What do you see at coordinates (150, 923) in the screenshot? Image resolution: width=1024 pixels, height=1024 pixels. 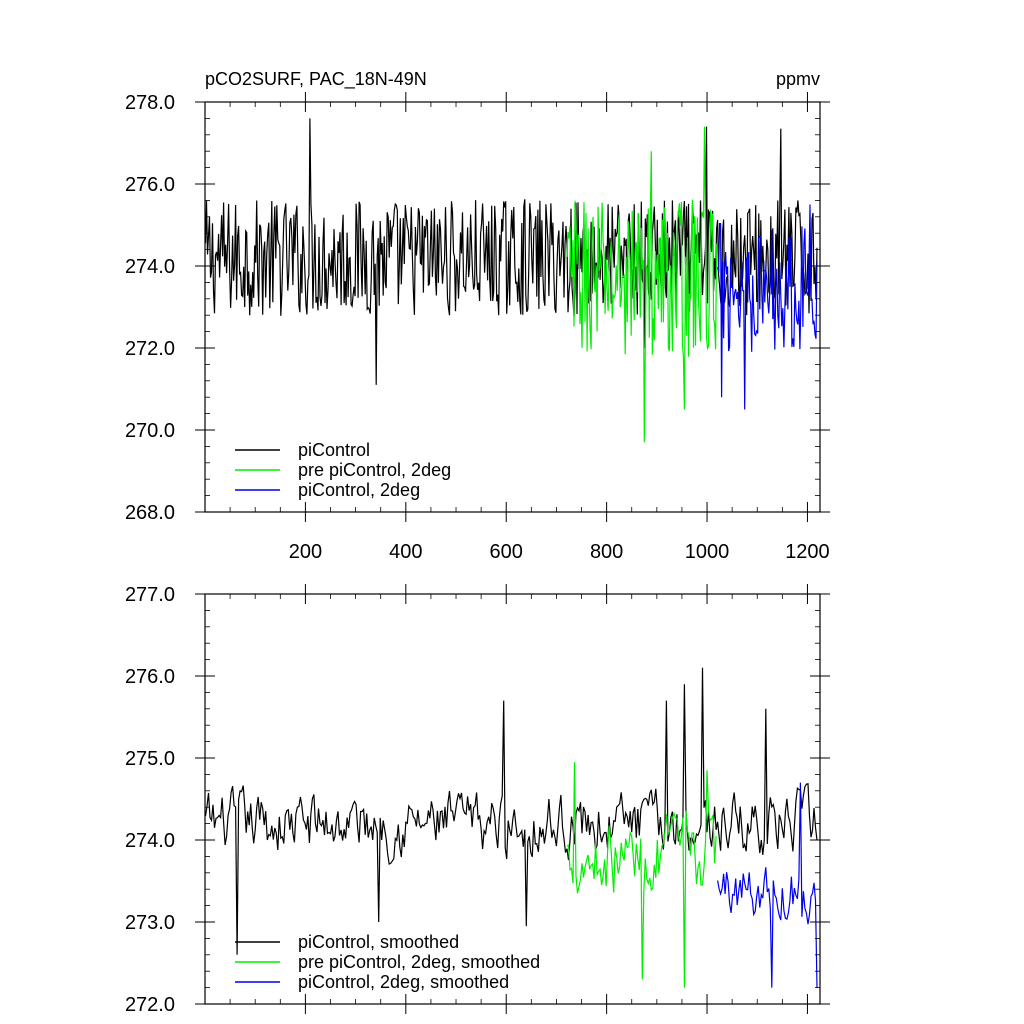 I see `y-tick-label-1: 273.0` at bounding box center [150, 923].